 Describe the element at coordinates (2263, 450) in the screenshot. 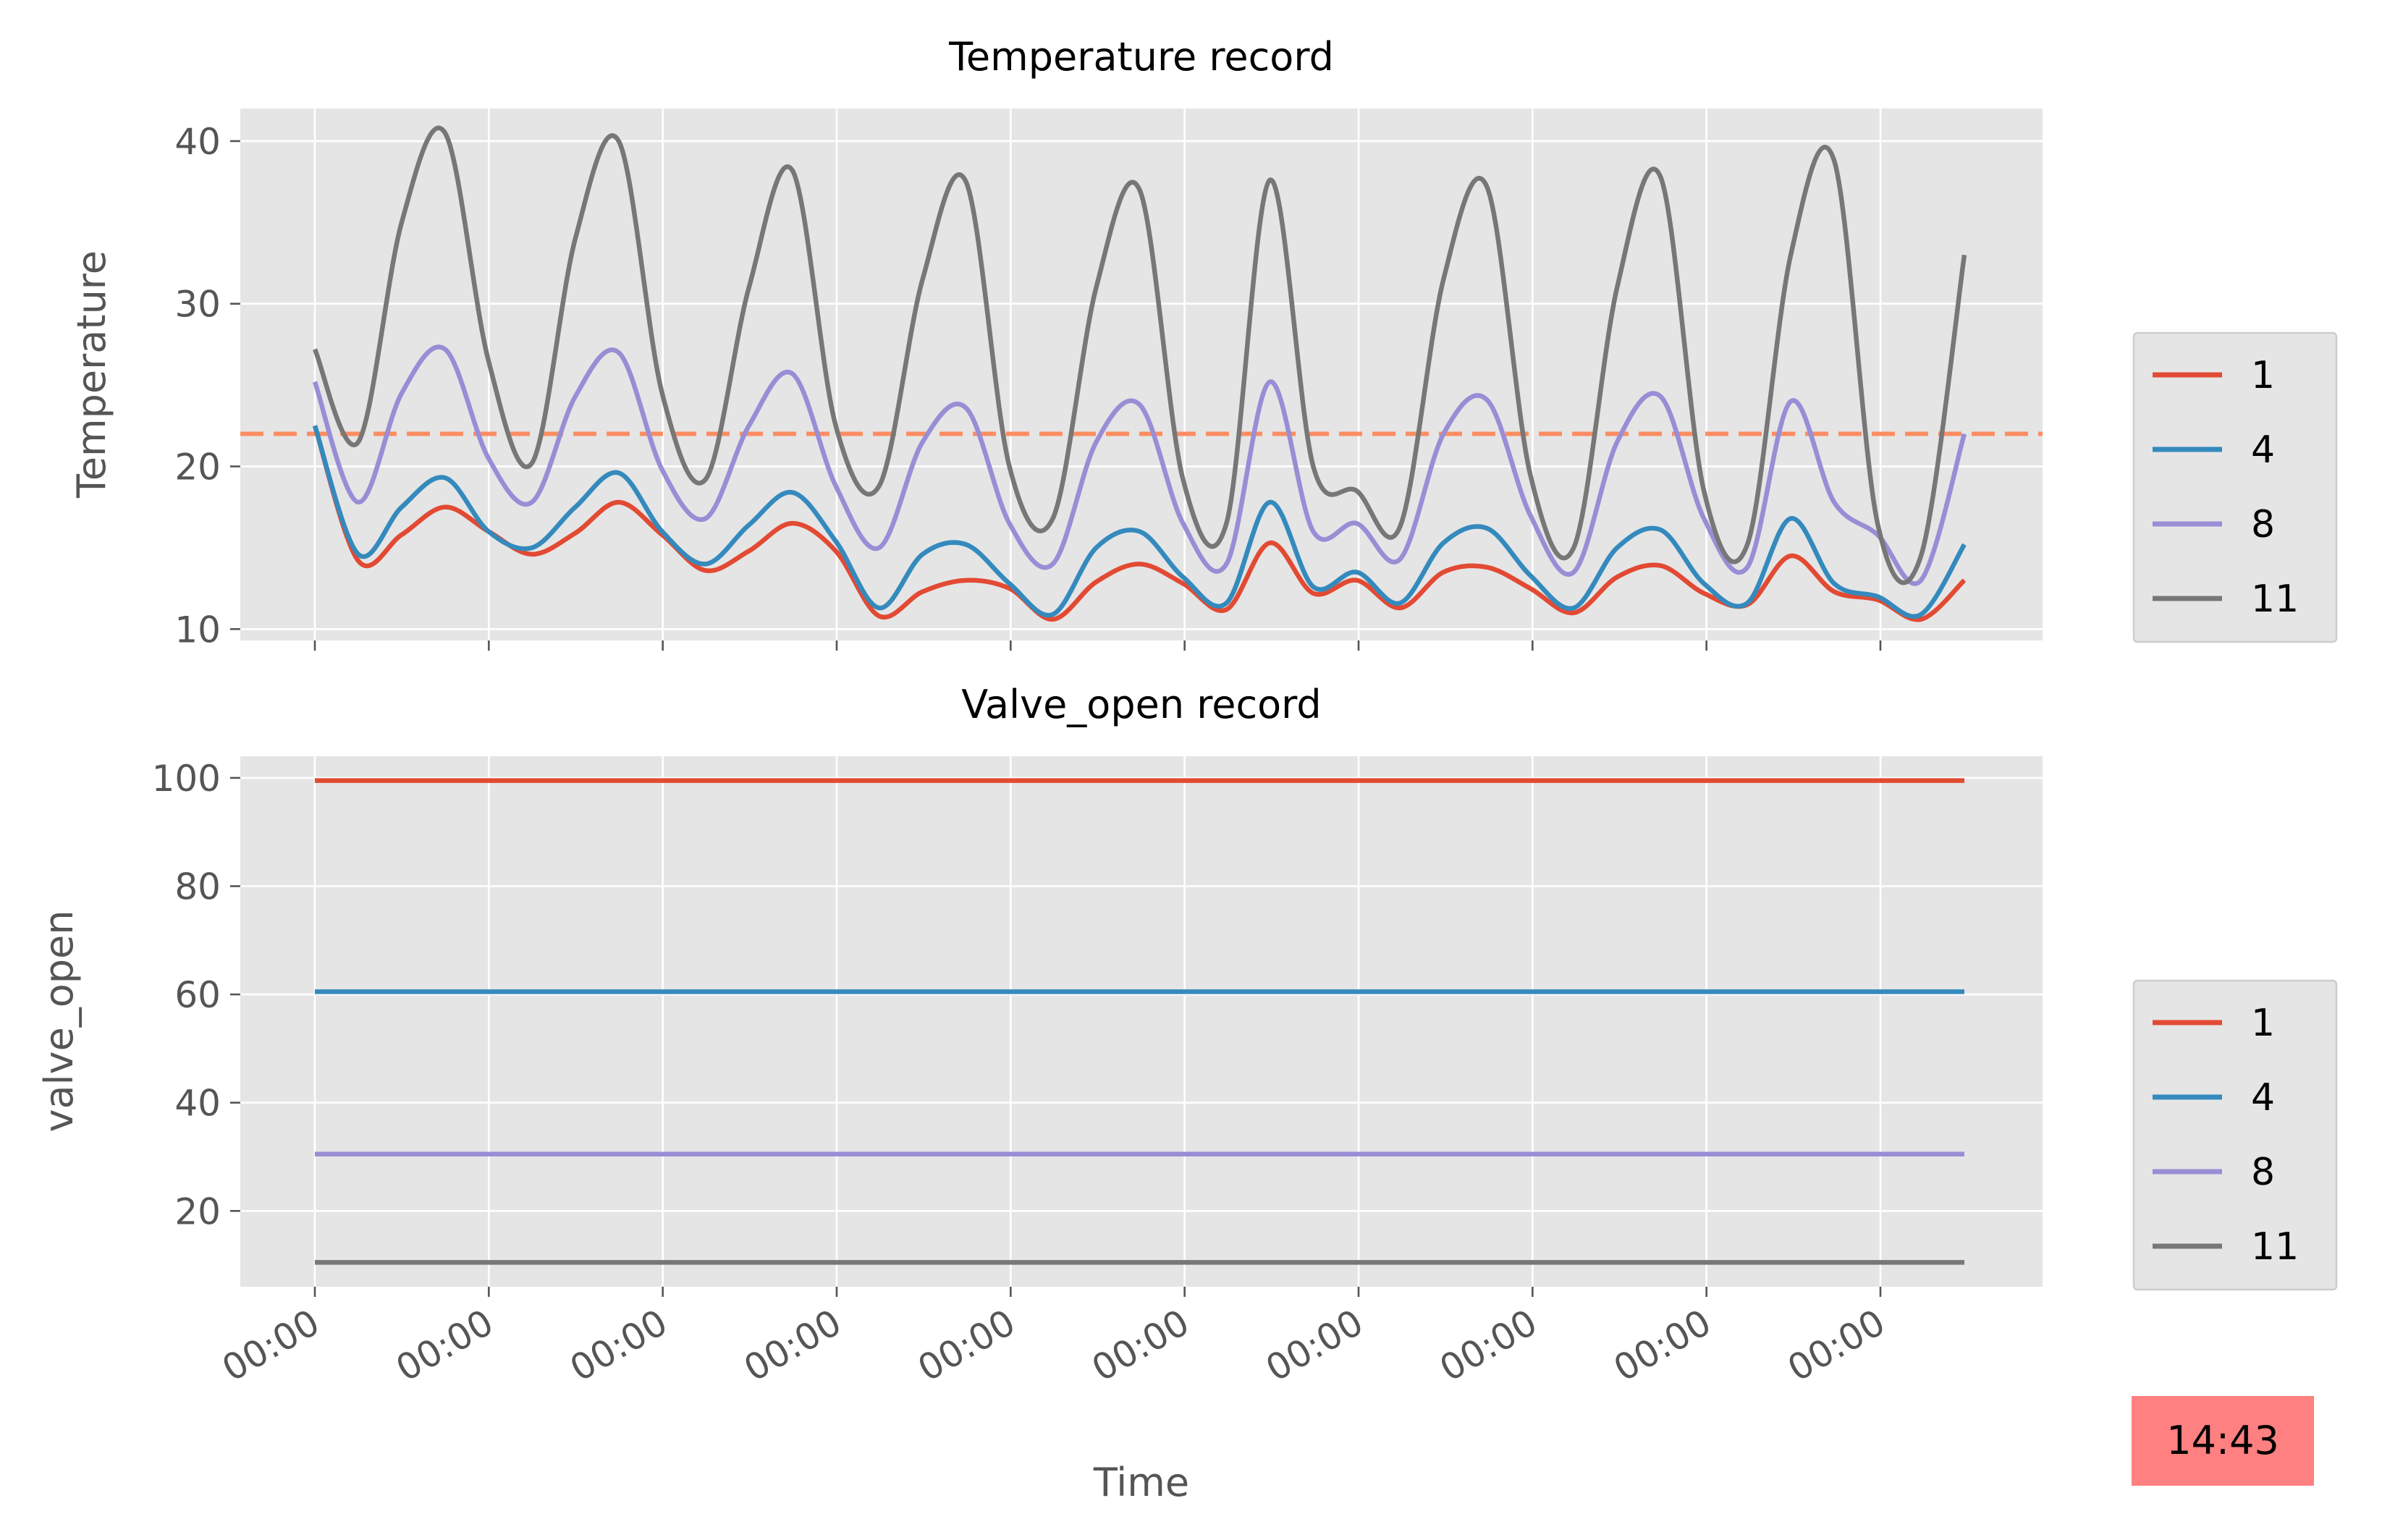

I see `temperature-legend-label-4: 4` at that location.